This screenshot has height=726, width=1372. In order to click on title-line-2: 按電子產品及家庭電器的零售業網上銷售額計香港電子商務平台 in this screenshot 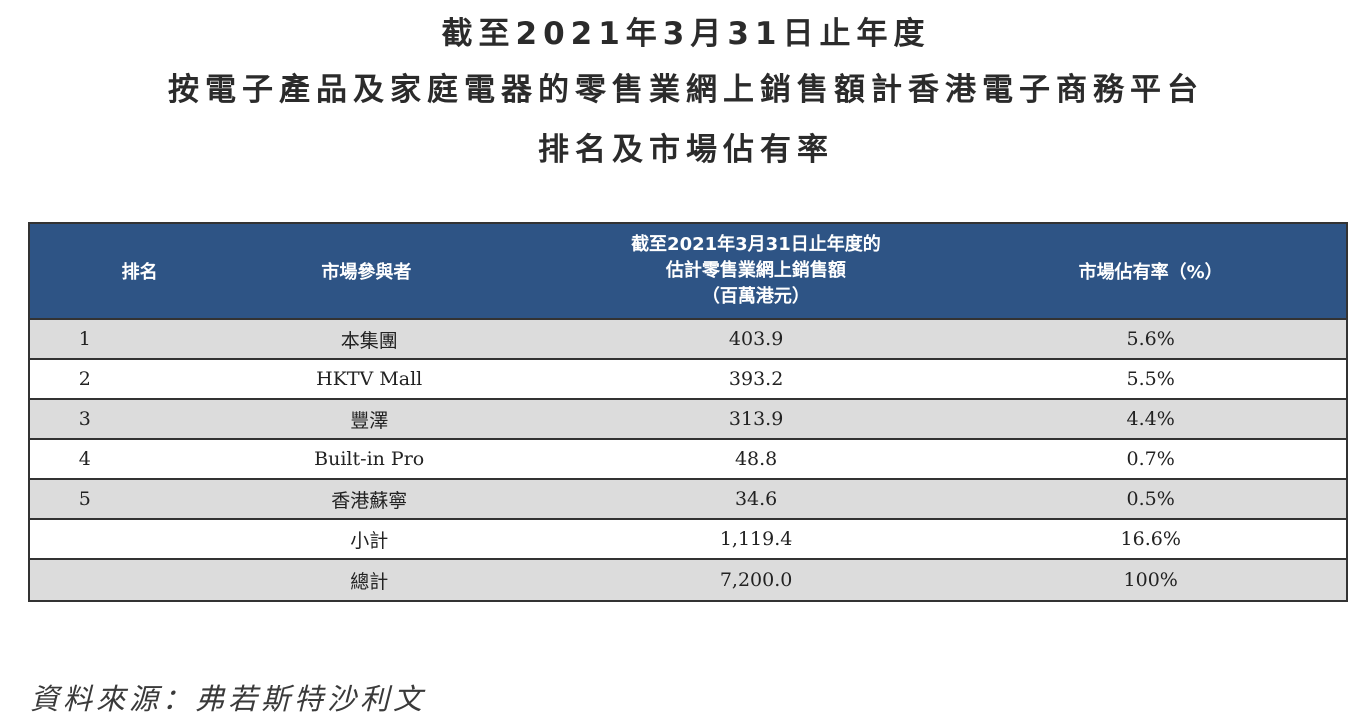, I will do `click(686, 90)`.